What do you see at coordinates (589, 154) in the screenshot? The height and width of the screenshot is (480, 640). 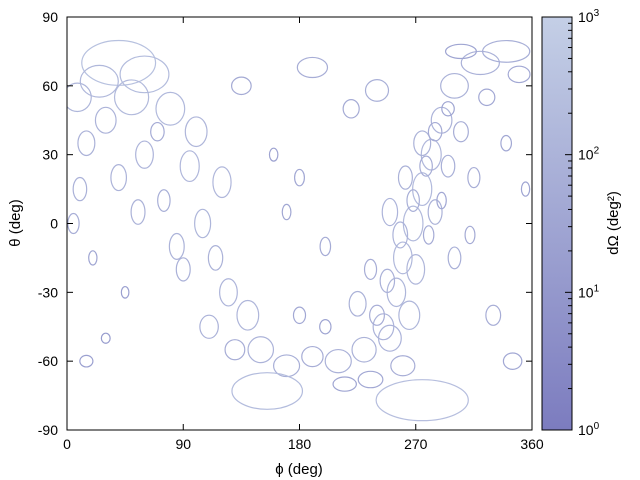 I see `colorbar-tick-label: 10²` at bounding box center [589, 154].